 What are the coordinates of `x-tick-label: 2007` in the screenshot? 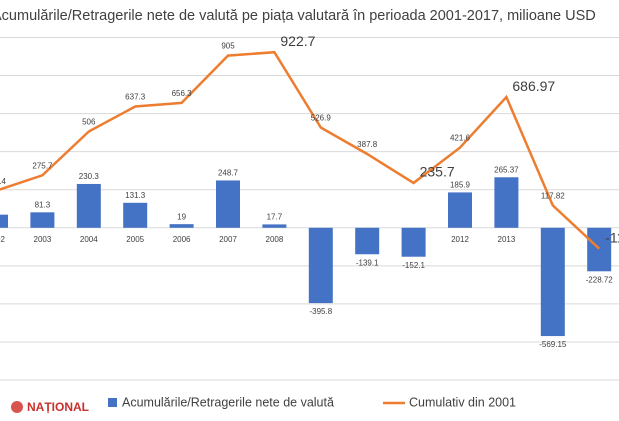 It's located at (228, 239).